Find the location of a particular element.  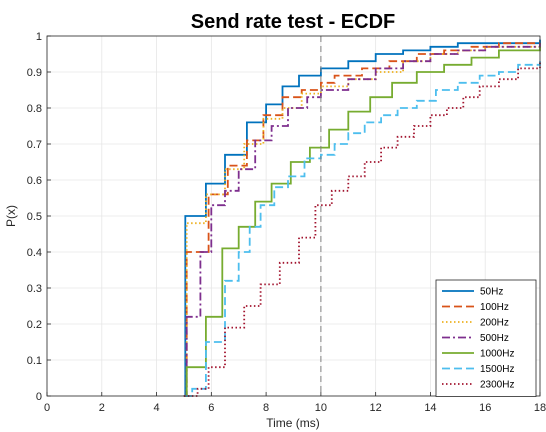

y-tick-label: 0.1 is located at coordinates (34, 361).